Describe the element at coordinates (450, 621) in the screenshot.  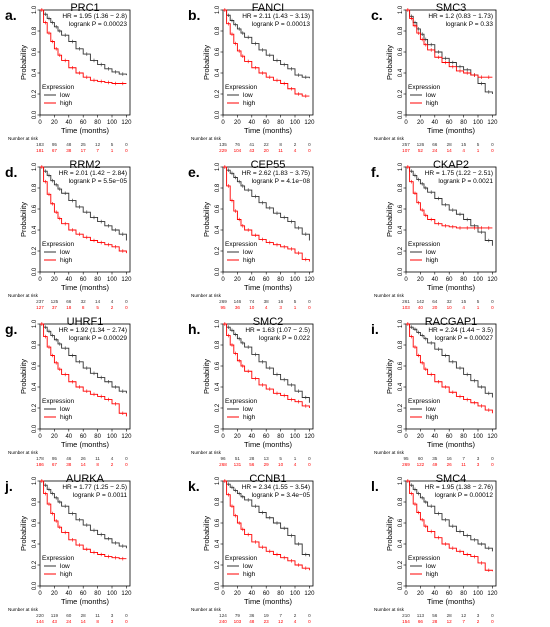
I see `at-risk-count-high: 12` at that location.